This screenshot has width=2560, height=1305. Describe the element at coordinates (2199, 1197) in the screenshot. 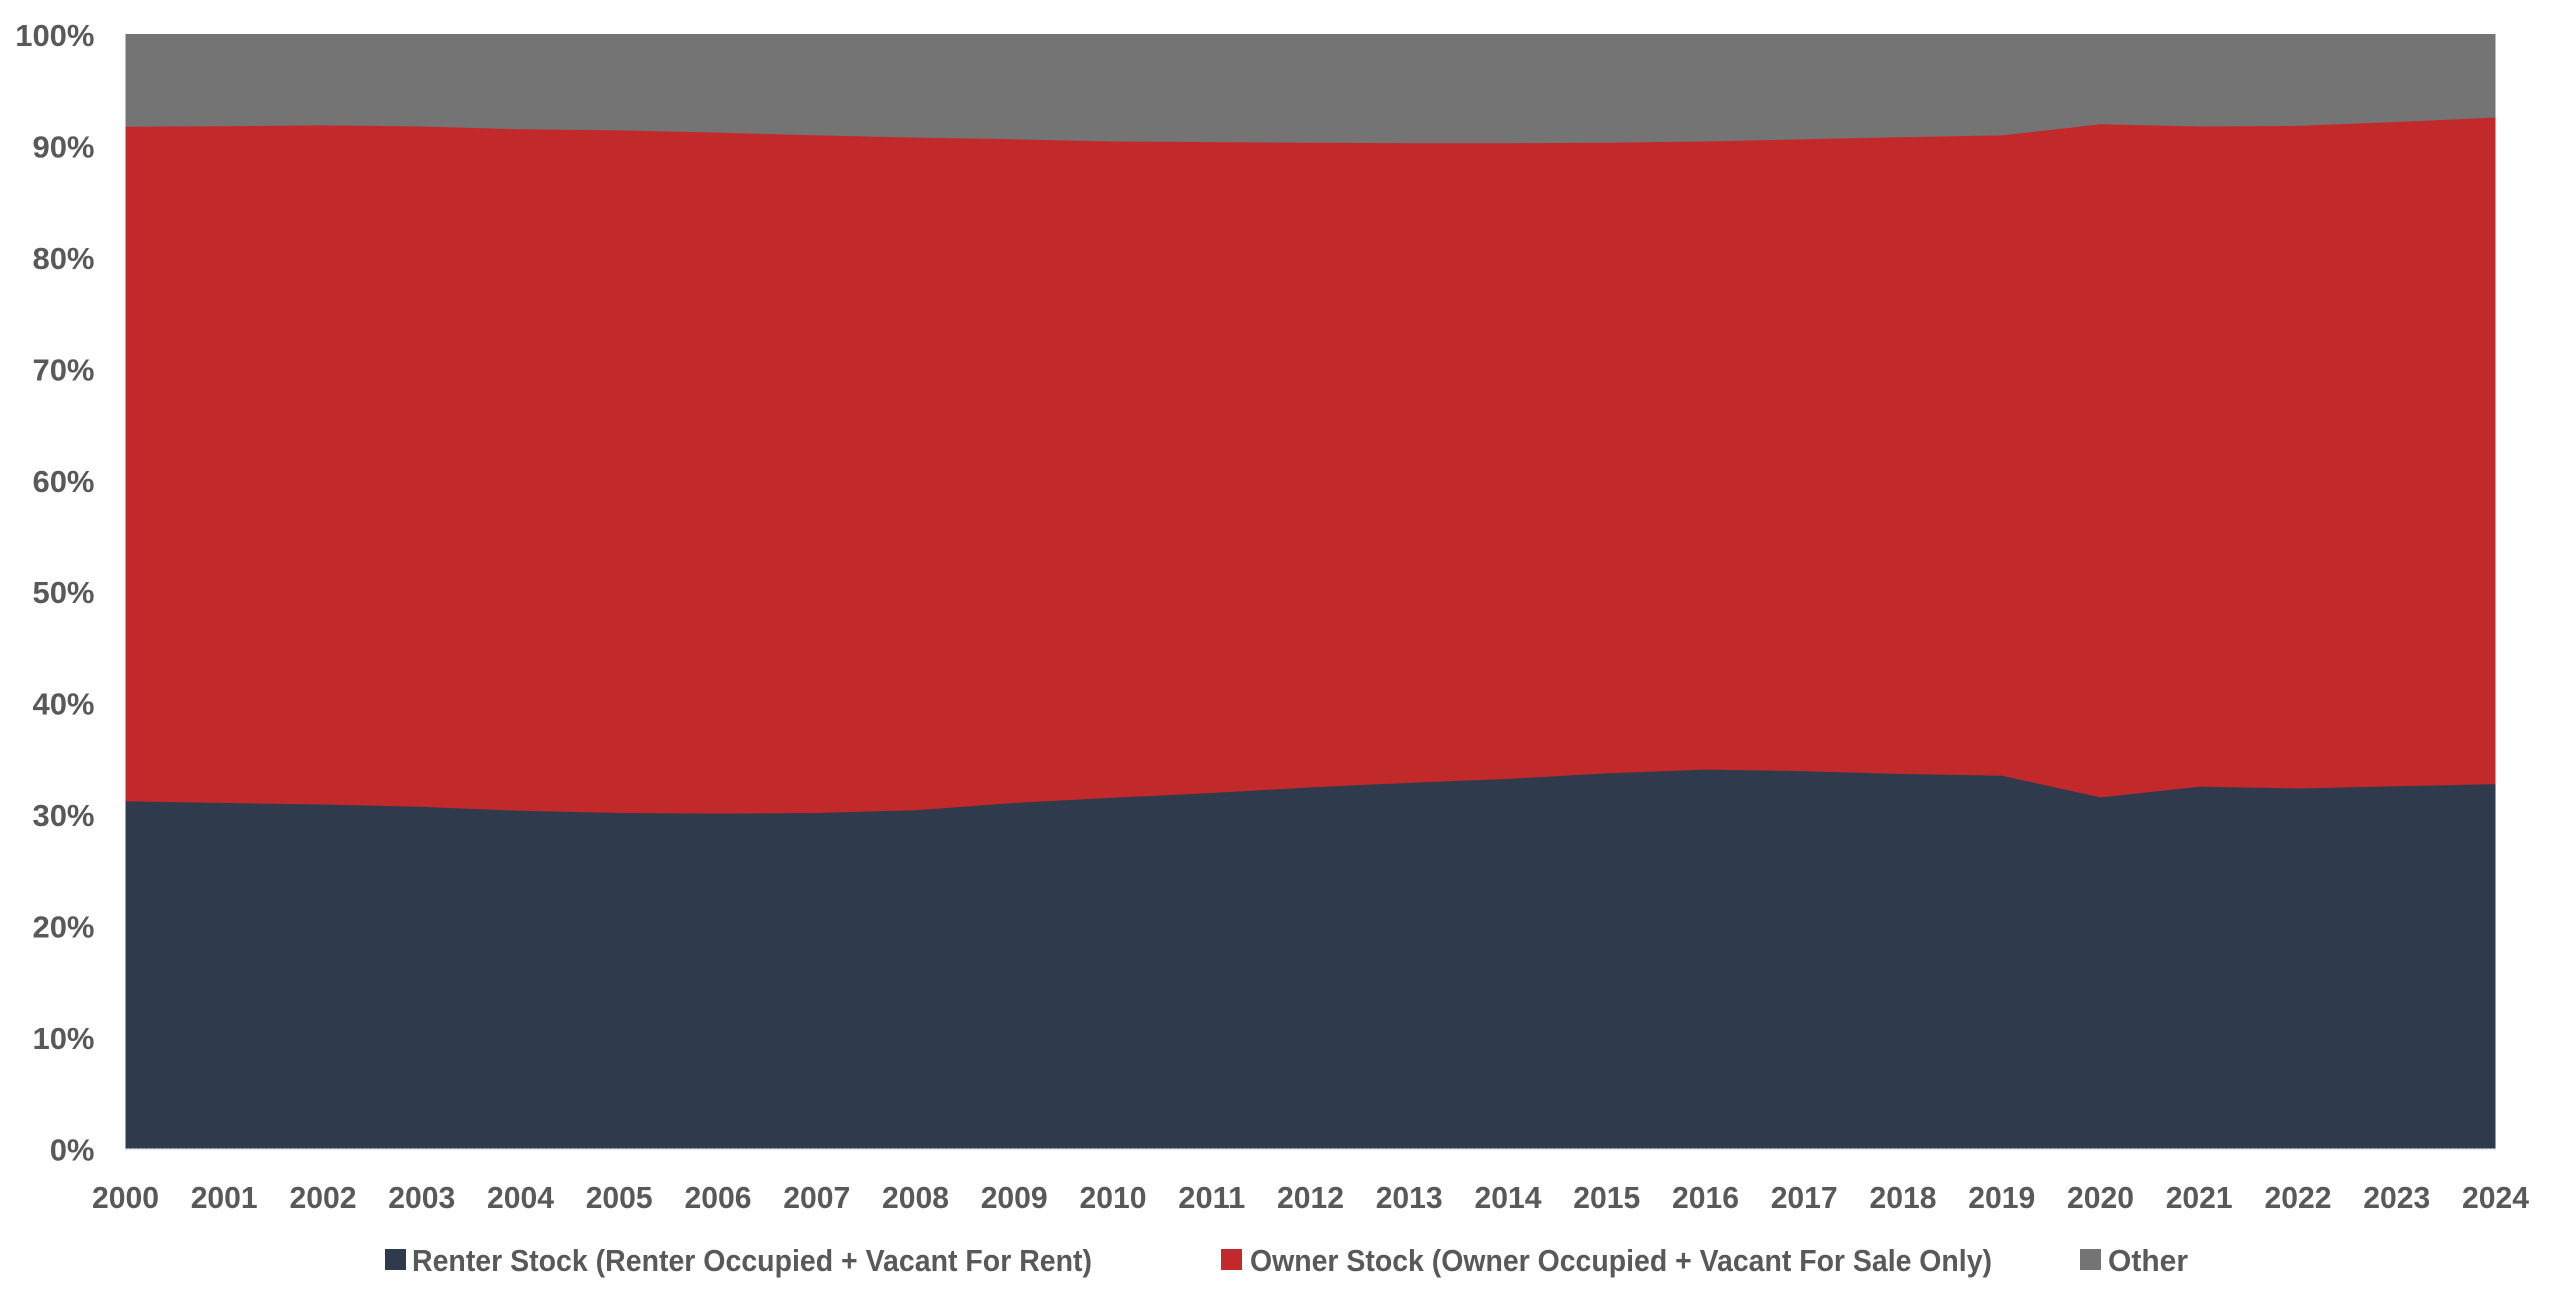

I see `svg-text: 2021` at that location.